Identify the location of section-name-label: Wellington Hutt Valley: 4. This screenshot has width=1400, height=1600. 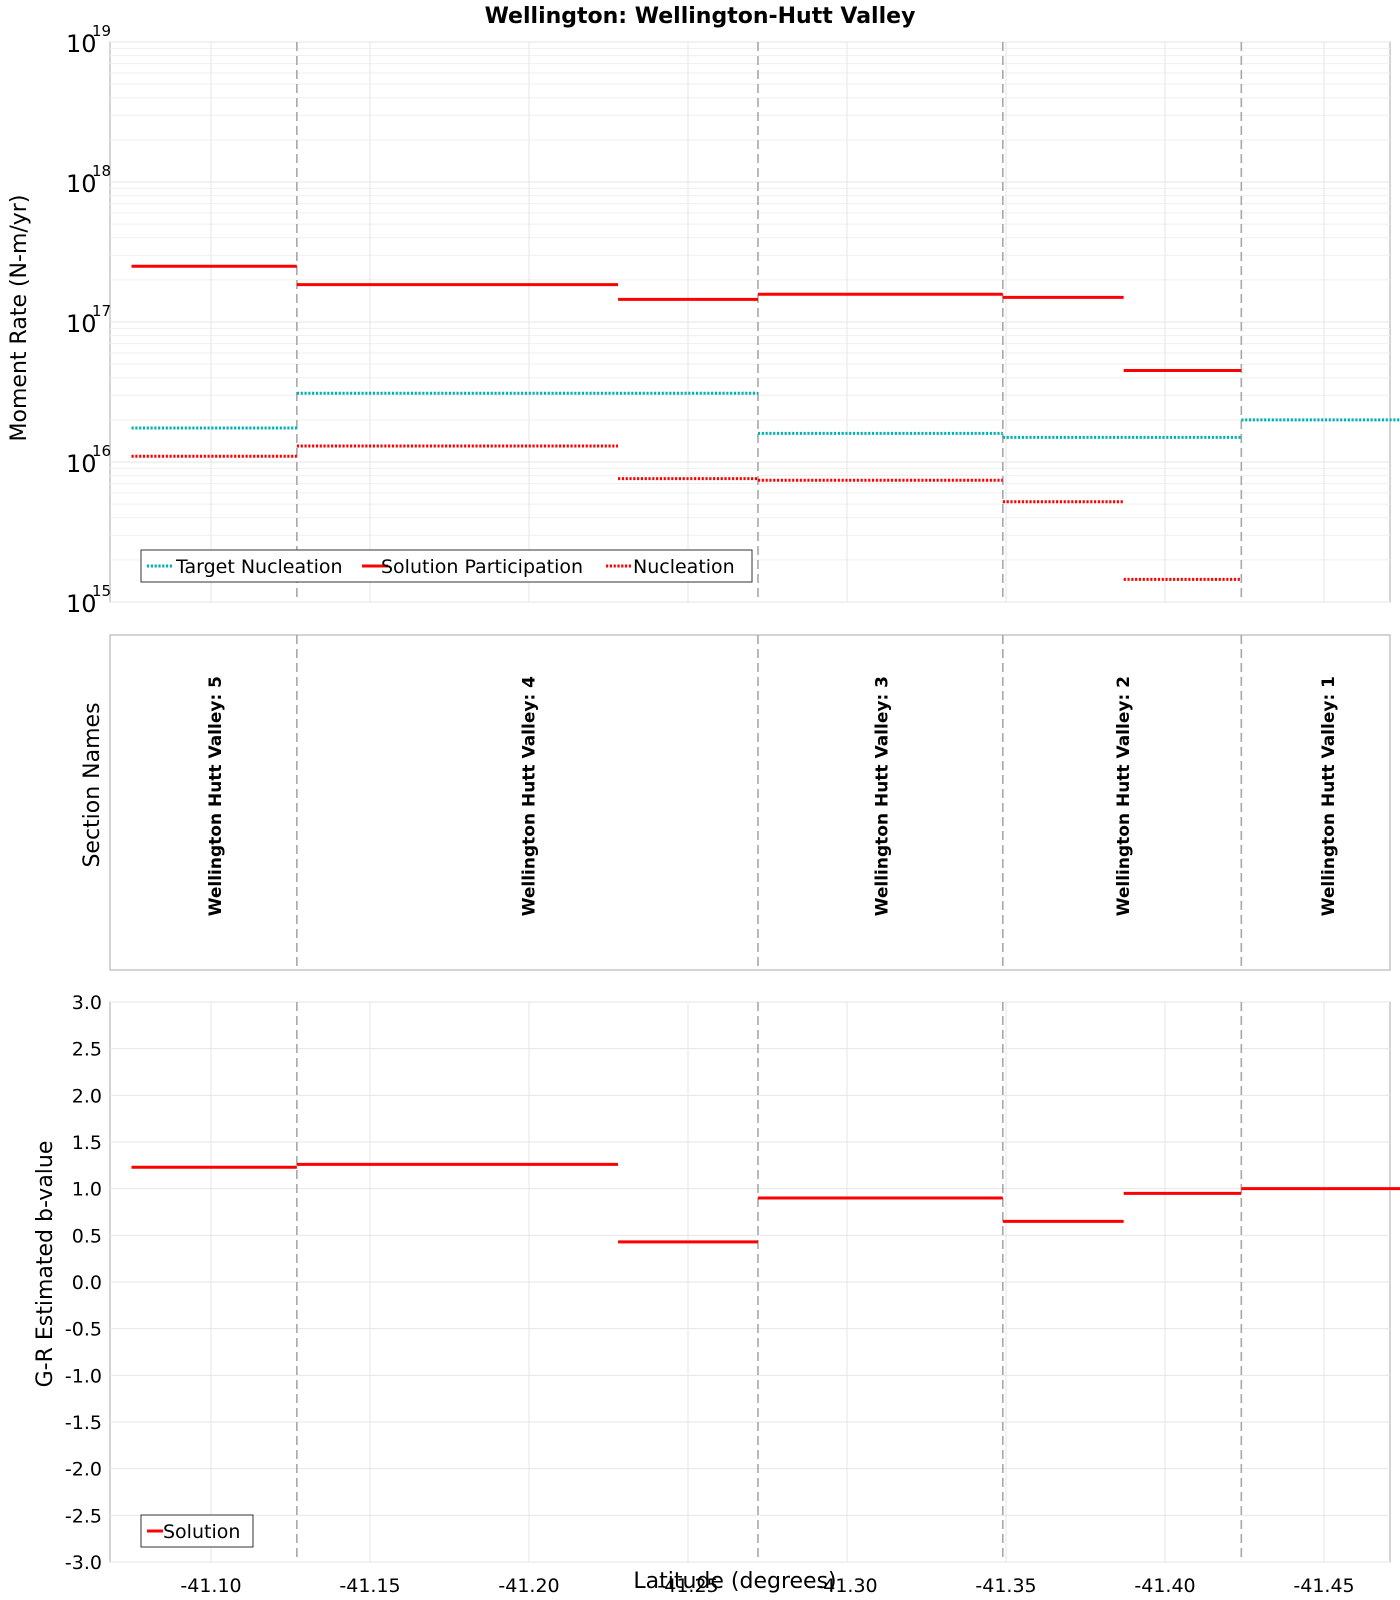
(529, 796).